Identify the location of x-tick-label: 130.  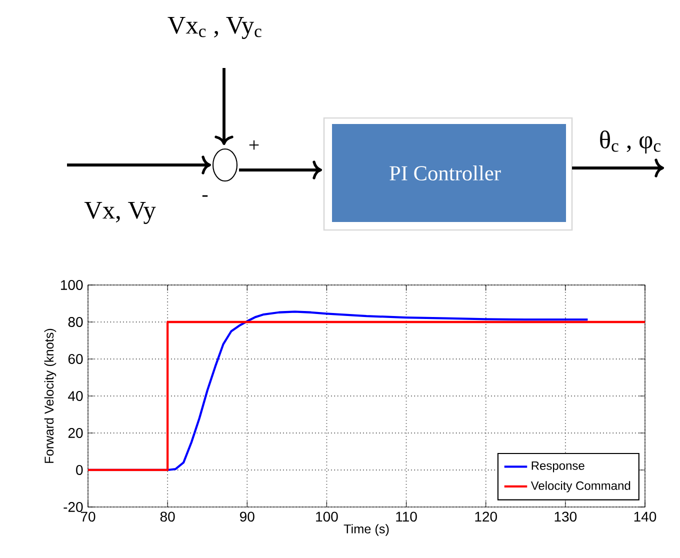
(565, 517).